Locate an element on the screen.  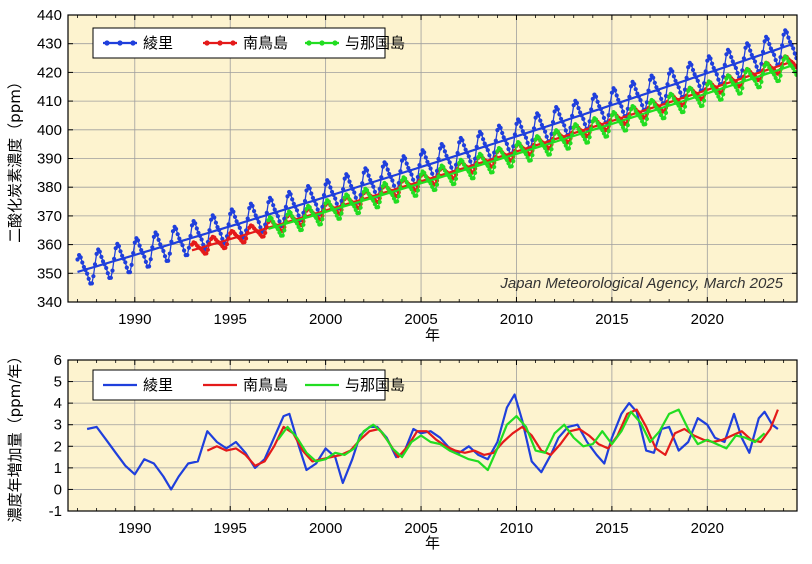
y-tick-label: 1 is located at coordinates (58, 468).